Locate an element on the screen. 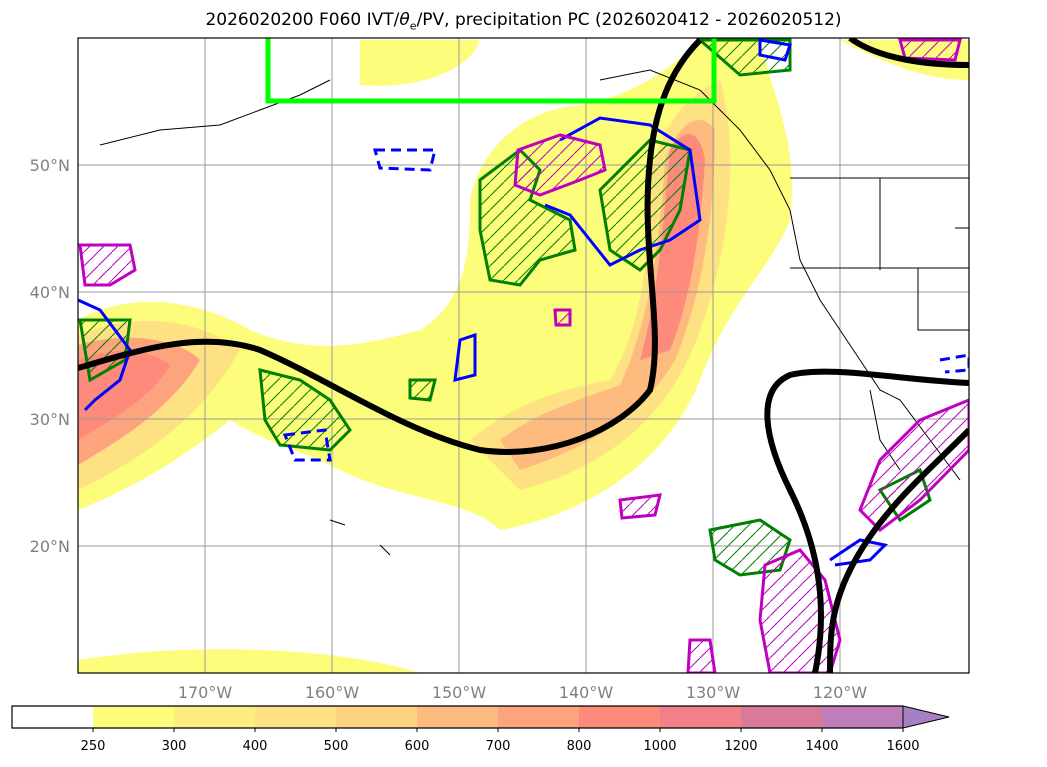 This screenshot has height=767, width=1047. highlight-region-box is located at coordinates (491, 71).